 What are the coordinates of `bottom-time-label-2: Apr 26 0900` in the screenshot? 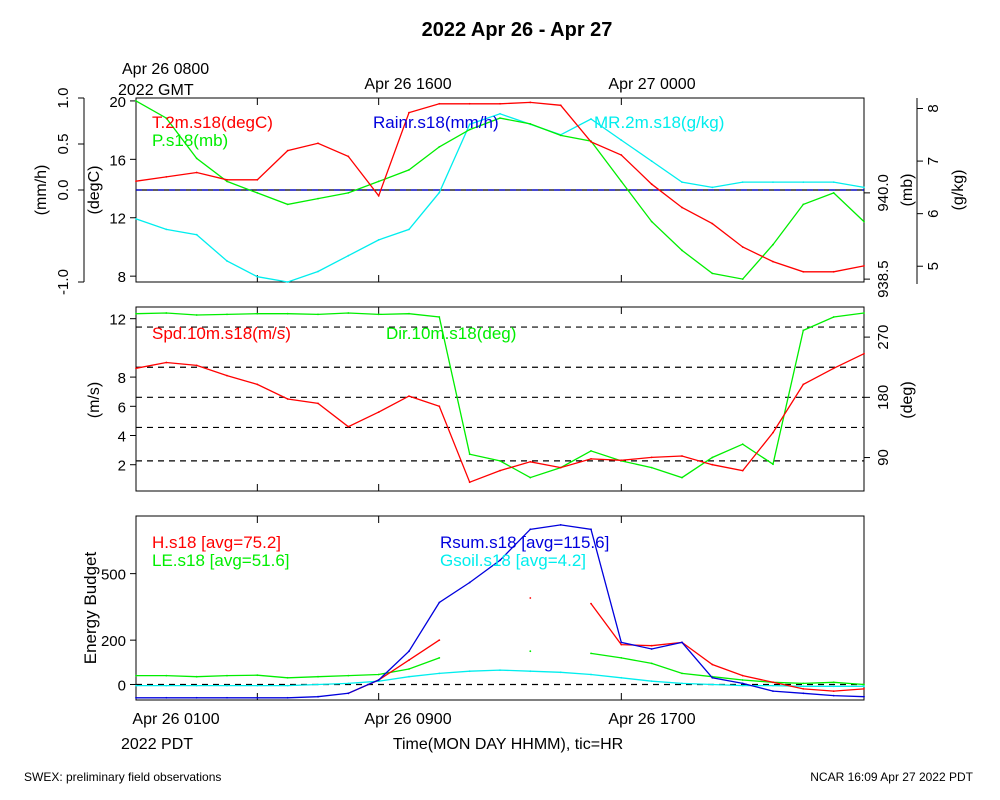 It's located at (407, 719).